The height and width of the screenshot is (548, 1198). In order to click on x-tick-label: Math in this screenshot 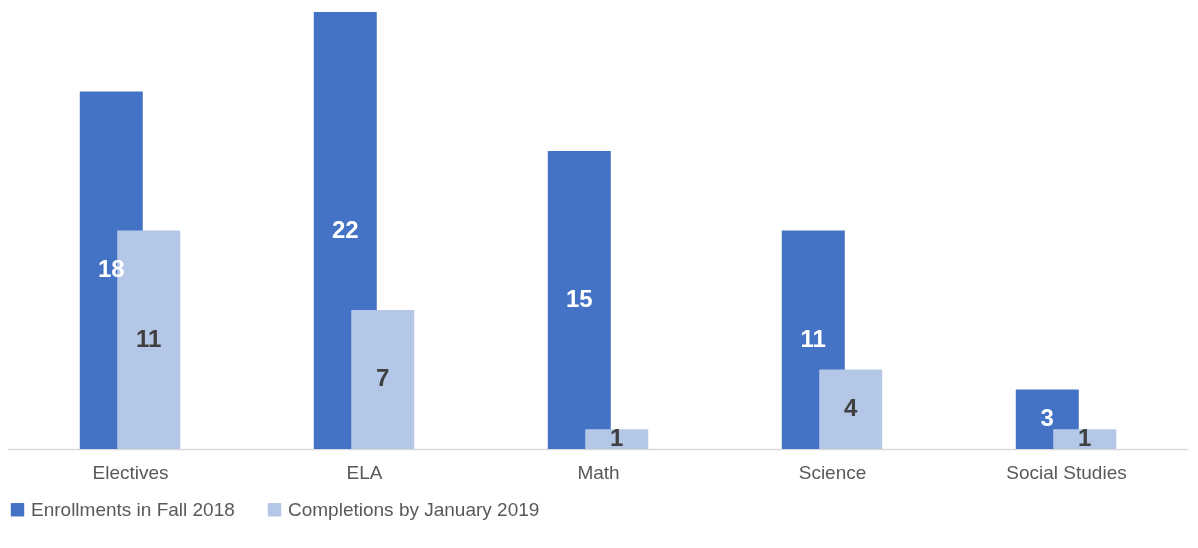, I will do `click(598, 472)`.